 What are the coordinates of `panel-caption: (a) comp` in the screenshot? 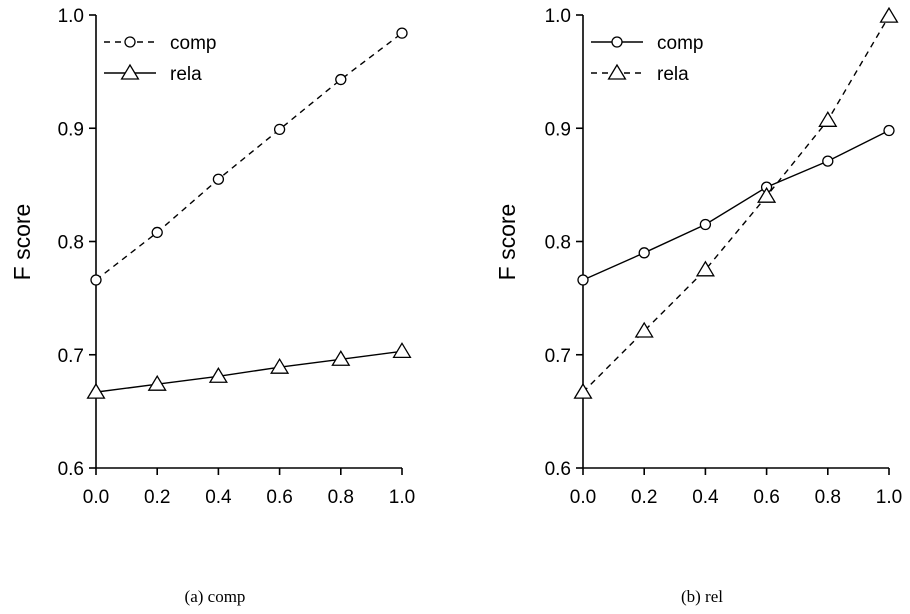 It's located at (215, 596).